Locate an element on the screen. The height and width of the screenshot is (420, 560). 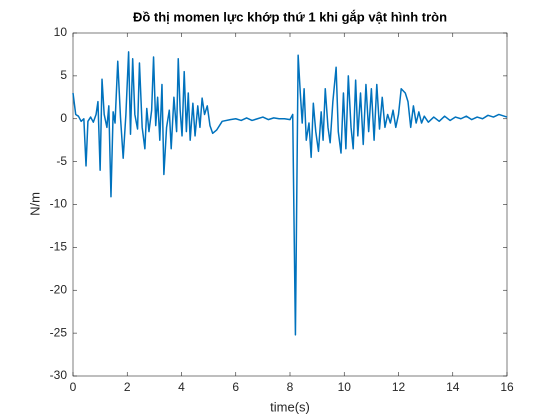
x-tick-label: 8 is located at coordinates (290, 387).